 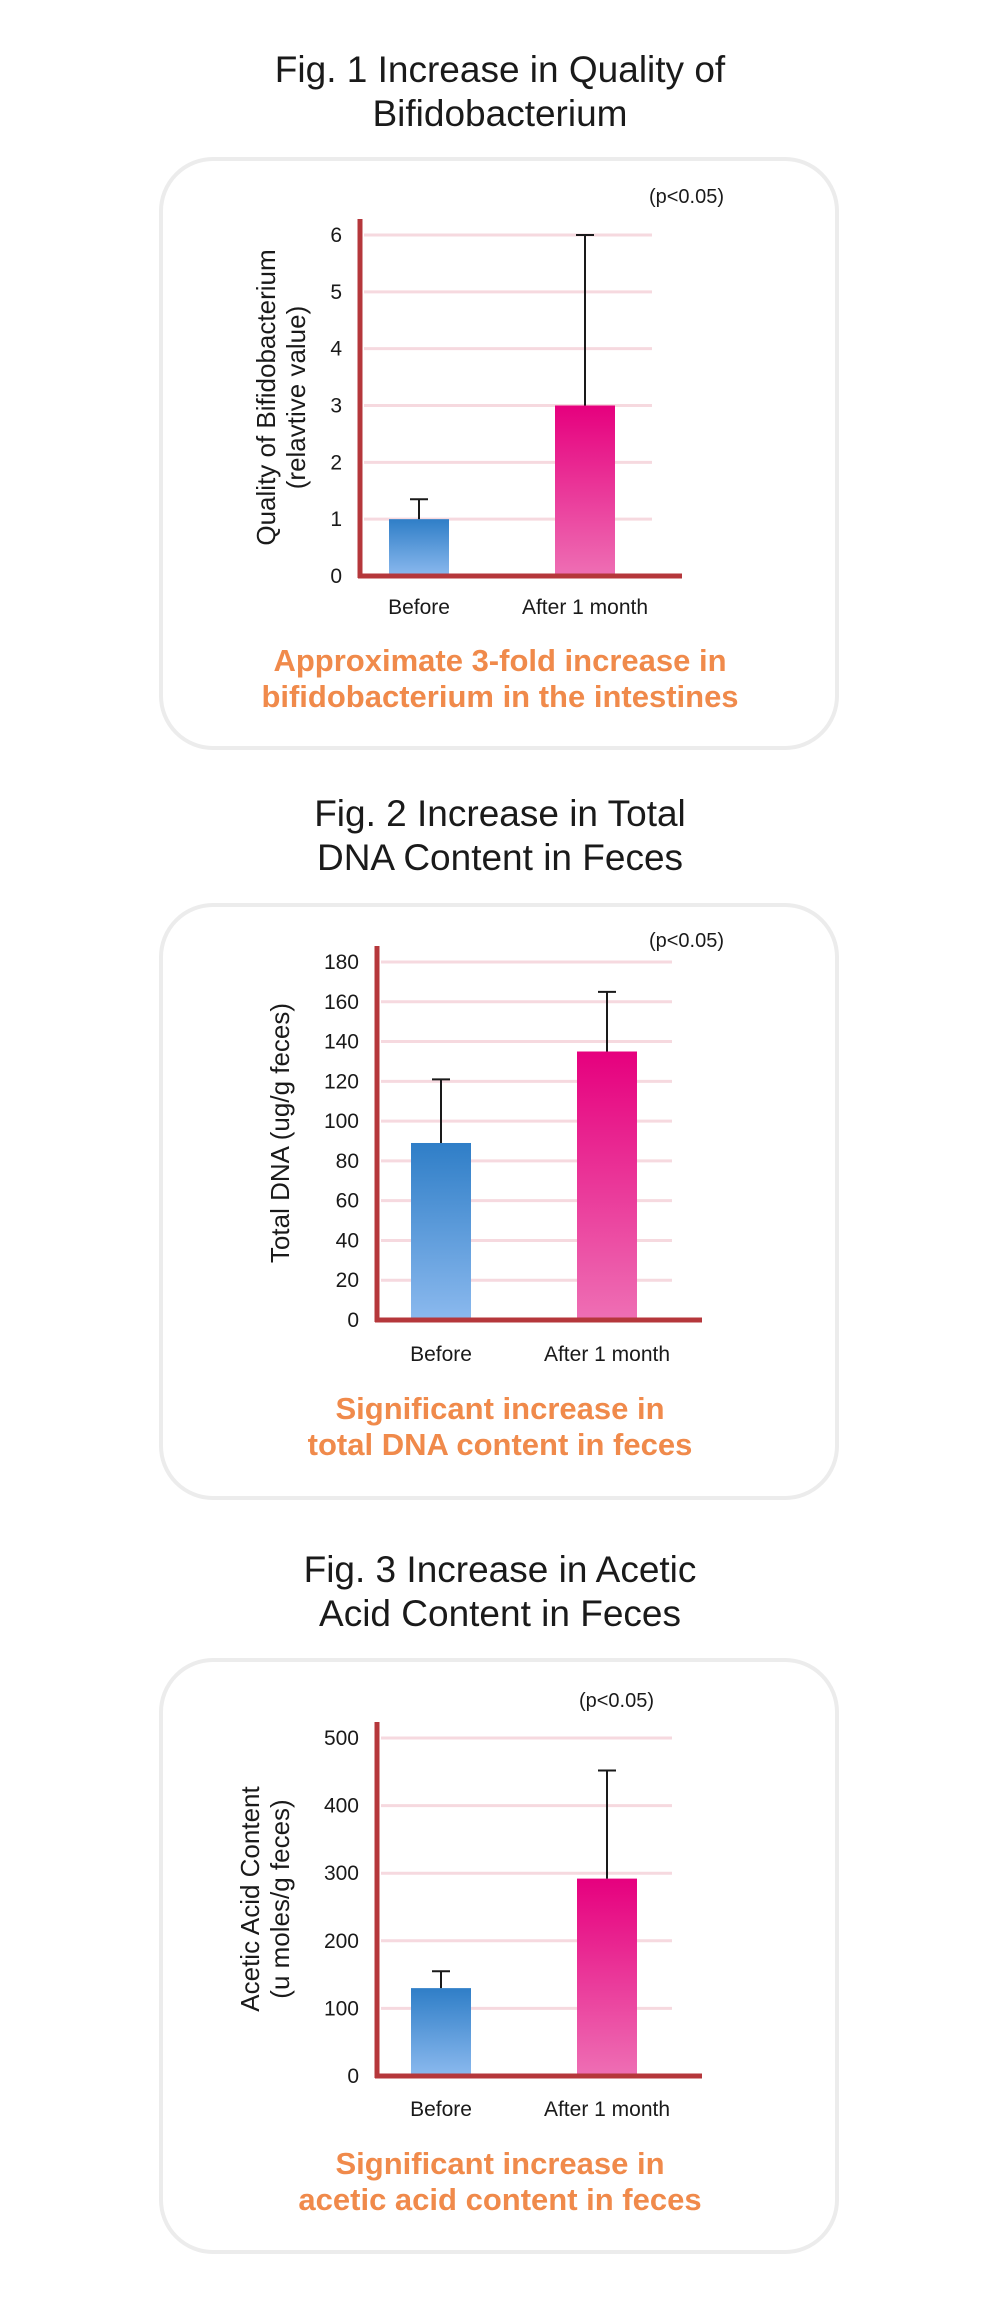 I want to click on y-tick-label: 160, so click(x=341, y=1002).